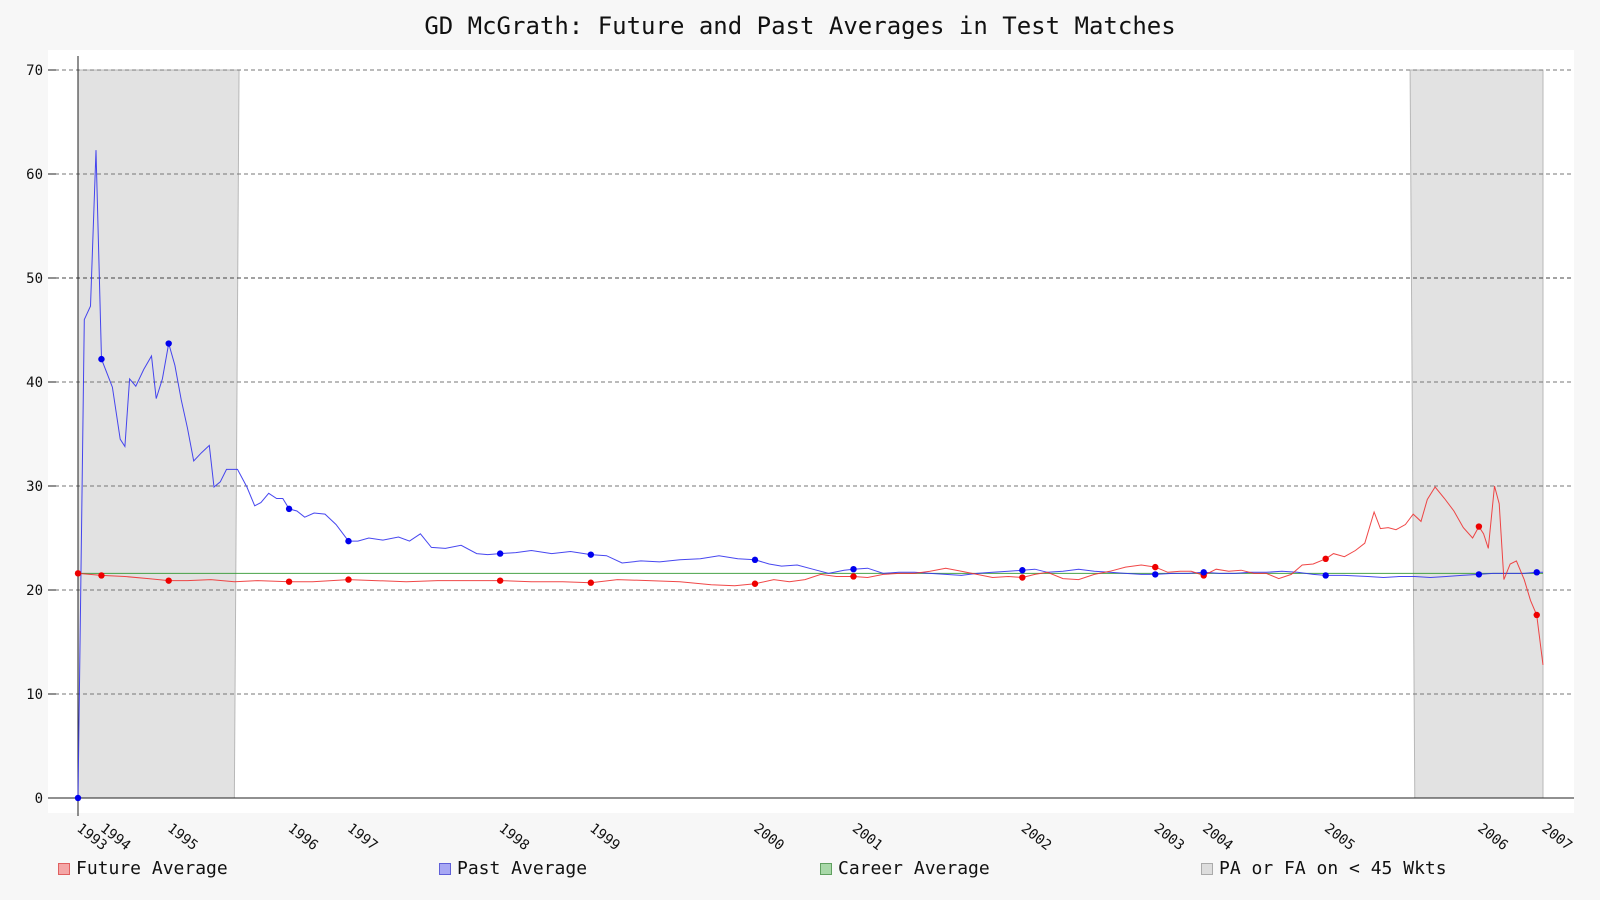  I want to click on x-tick-label: 1998, so click(514, 837).